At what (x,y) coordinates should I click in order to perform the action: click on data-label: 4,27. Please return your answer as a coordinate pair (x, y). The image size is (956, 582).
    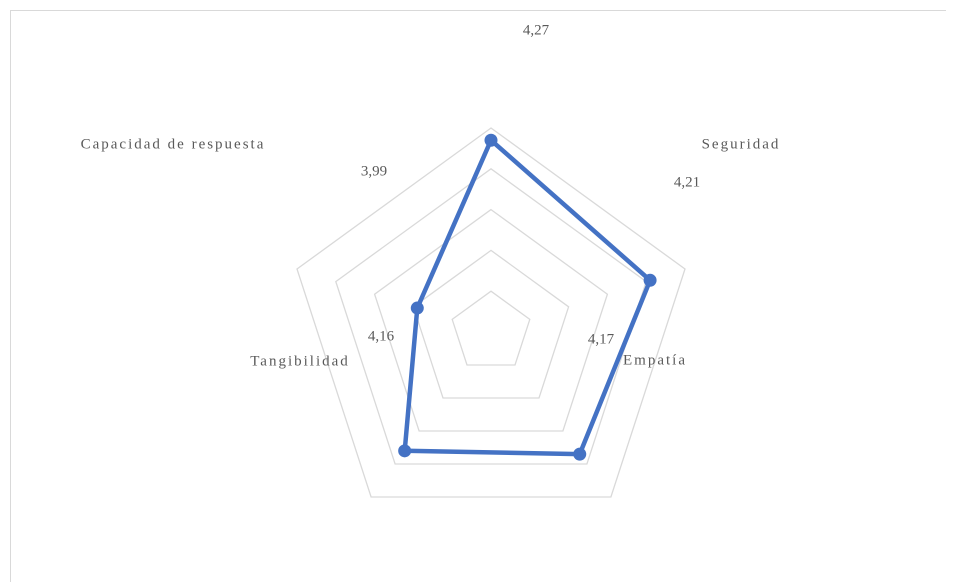
    Looking at the image, I should click on (536, 30).